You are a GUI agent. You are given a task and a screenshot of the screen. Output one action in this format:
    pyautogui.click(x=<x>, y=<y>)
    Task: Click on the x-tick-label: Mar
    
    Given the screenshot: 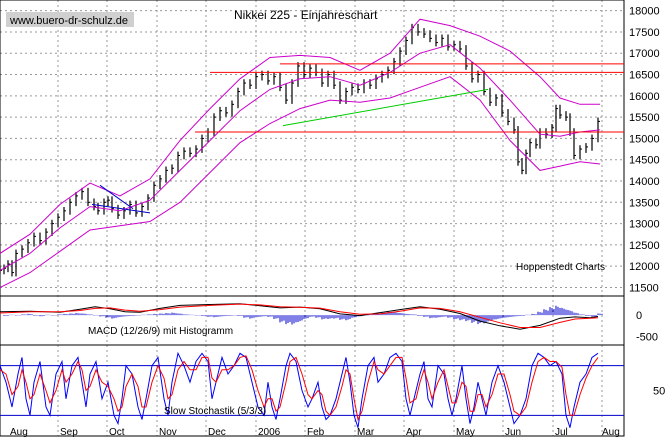 What is the action you would take?
    pyautogui.click(x=366, y=432)
    